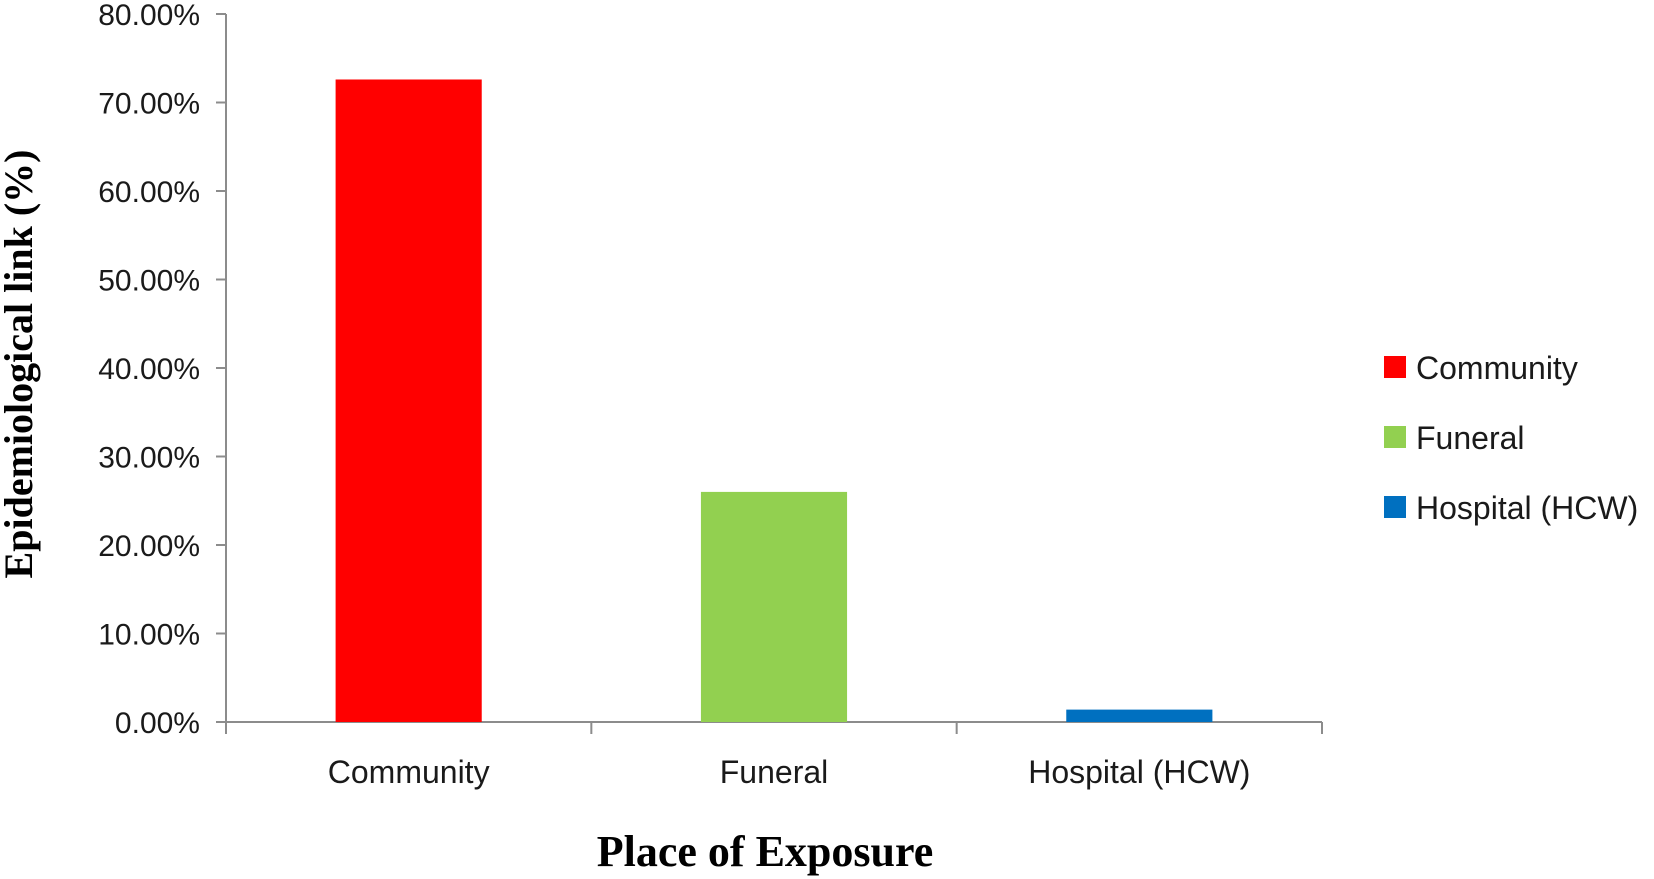 The width and height of the screenshot is (1654, 879). I want to click on y-tick-label: 50.00%, so click(149, 281).